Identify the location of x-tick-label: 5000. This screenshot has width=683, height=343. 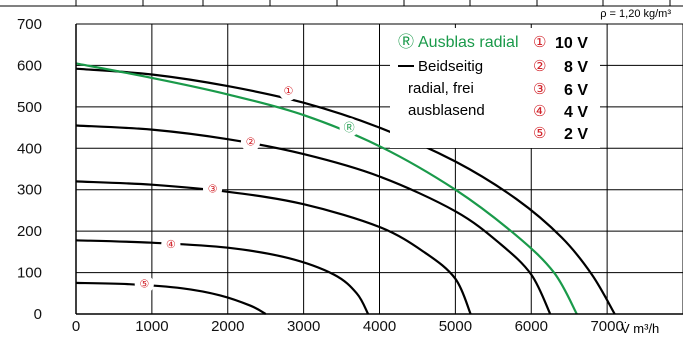
(455, 326).